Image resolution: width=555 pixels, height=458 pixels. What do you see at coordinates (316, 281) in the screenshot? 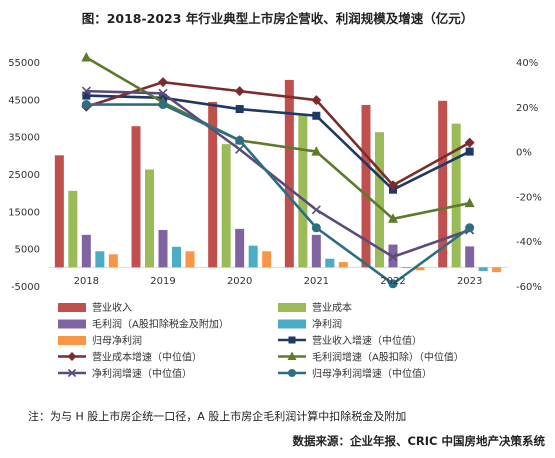
I see `x-tick-label: 2021` at bounding box center [316, 281].